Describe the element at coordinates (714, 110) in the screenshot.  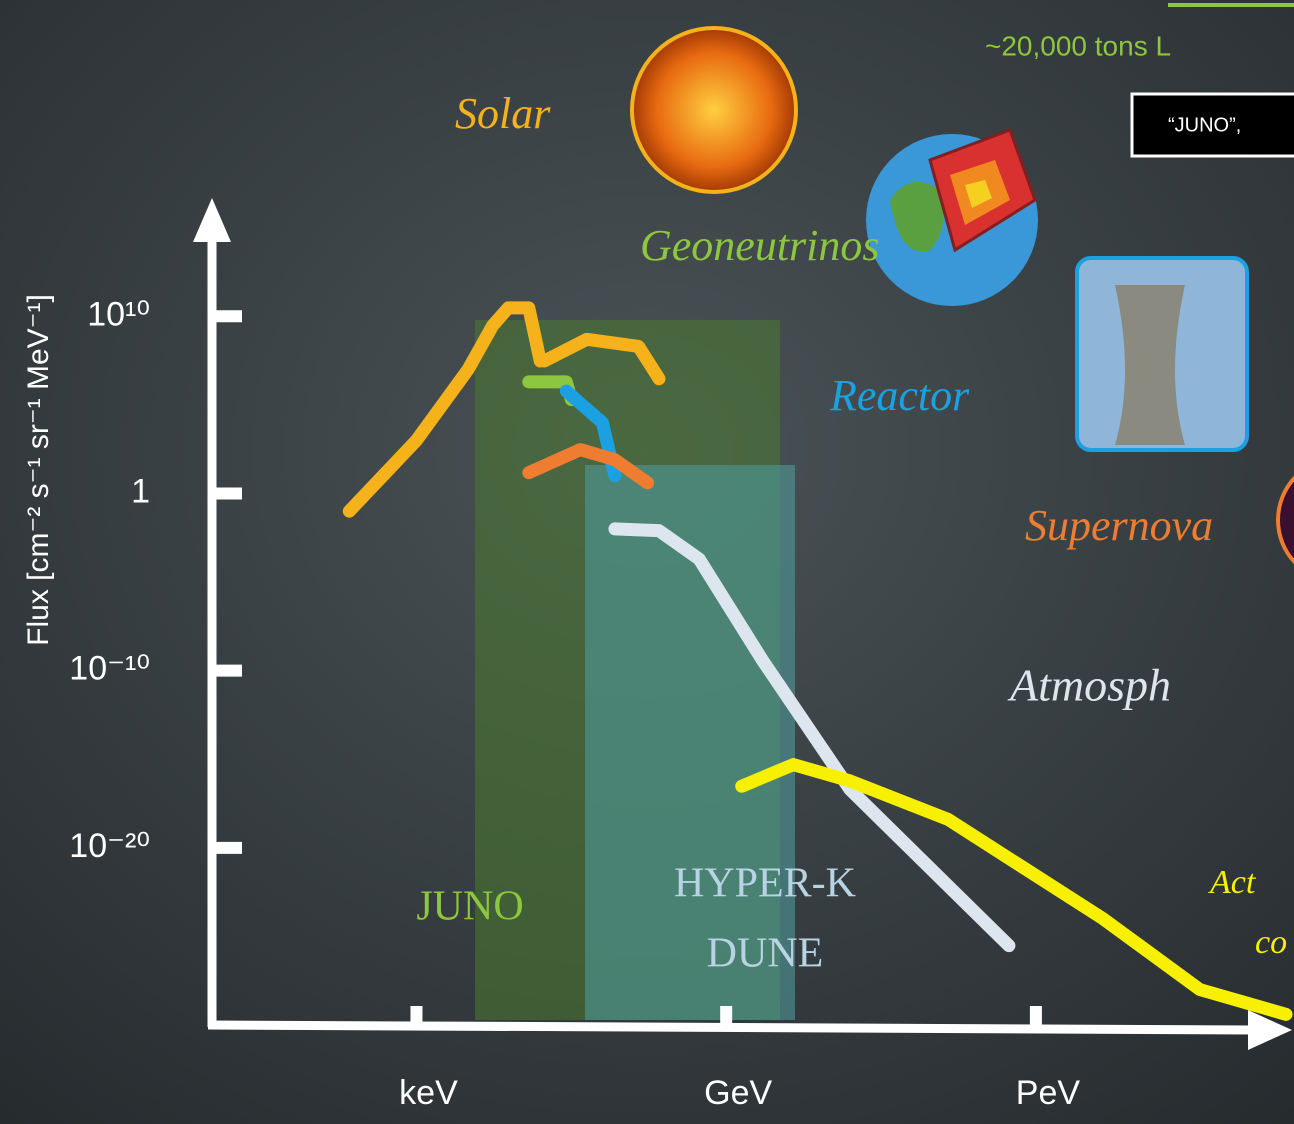
I see `sun-image` at that location.